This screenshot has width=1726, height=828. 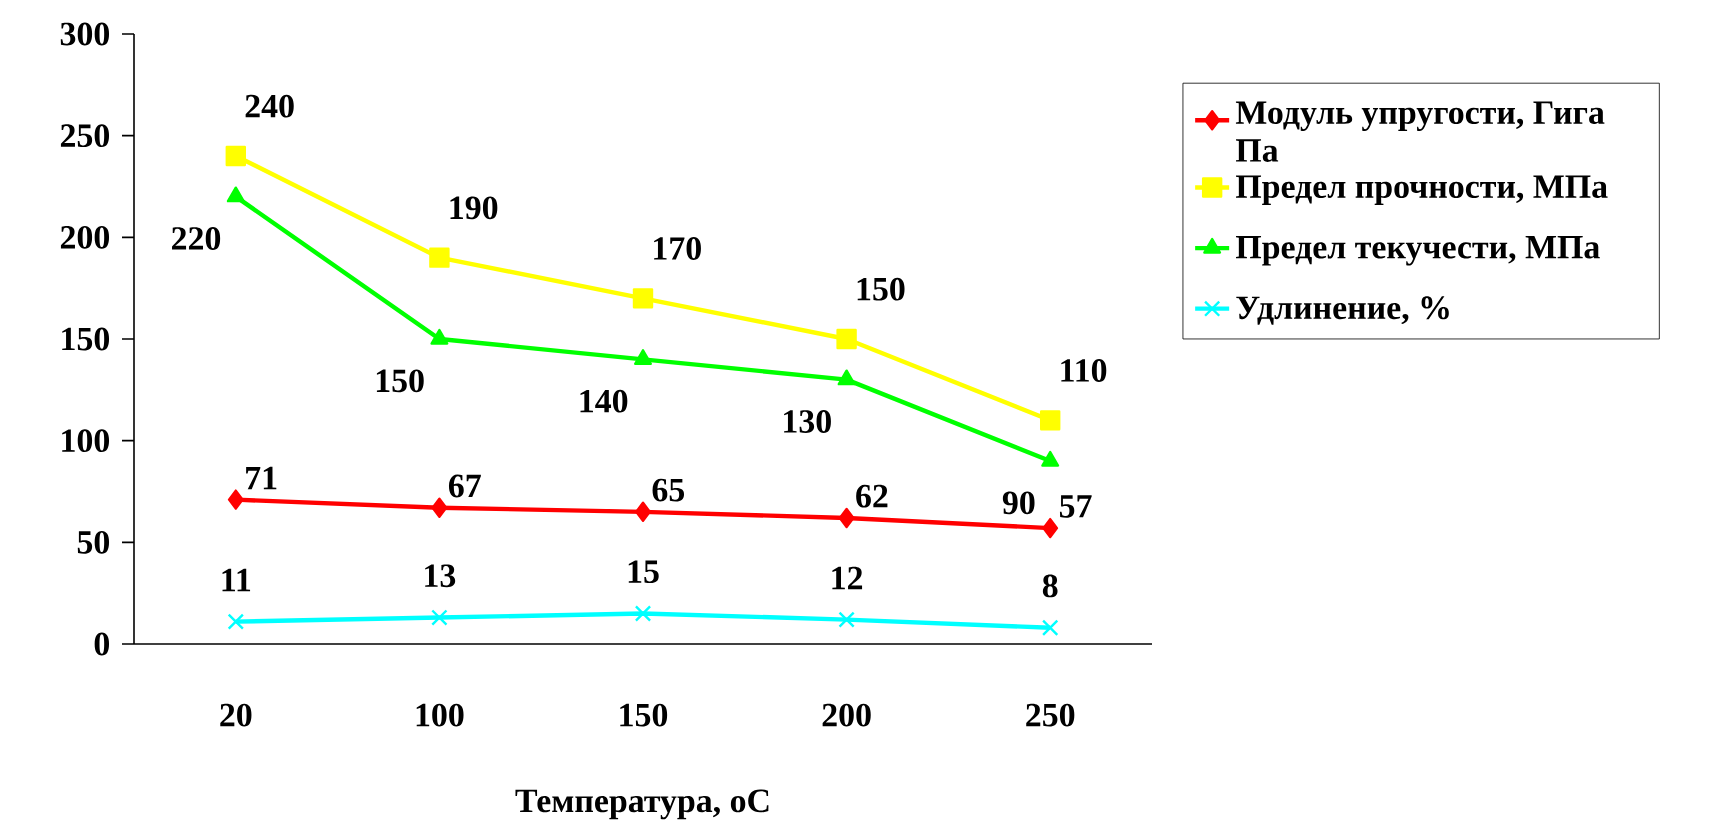 What do you see at coordinates (236, 715) in the screenshot?
I see `x-tick-label: 20` at bounding box center [236, 715].